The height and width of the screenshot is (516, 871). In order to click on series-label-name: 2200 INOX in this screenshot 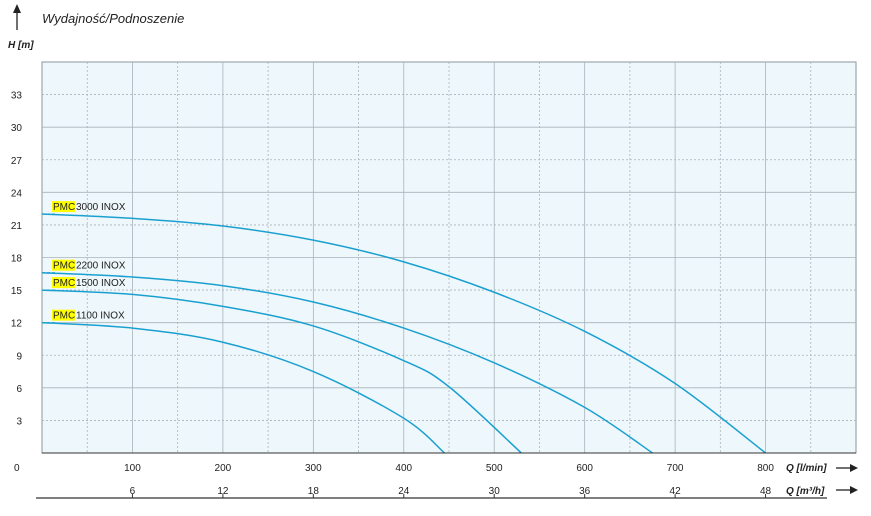, I will do `click(101, 266)`.